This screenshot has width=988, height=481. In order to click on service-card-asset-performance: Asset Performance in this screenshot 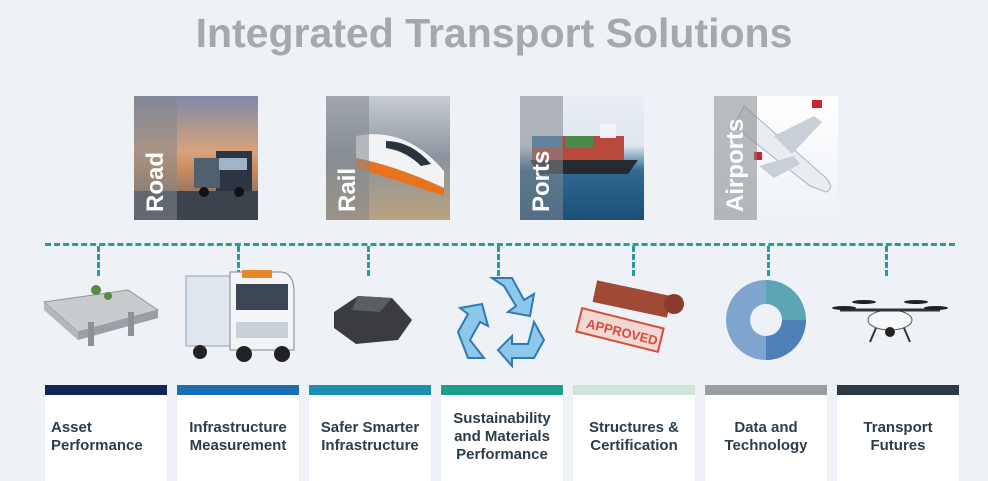, I will do `click(106, 433)`.